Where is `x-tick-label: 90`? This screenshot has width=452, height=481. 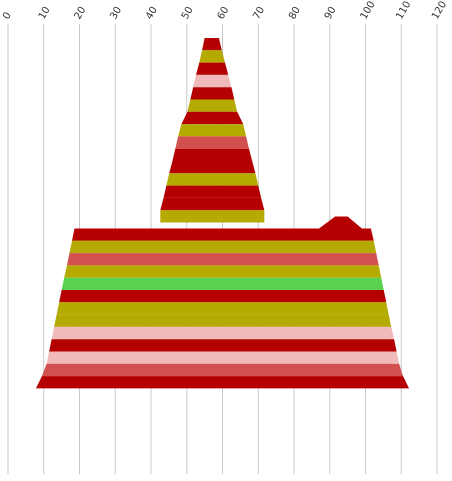
x-tick-label: 90 is located at coordinates (331, 13).